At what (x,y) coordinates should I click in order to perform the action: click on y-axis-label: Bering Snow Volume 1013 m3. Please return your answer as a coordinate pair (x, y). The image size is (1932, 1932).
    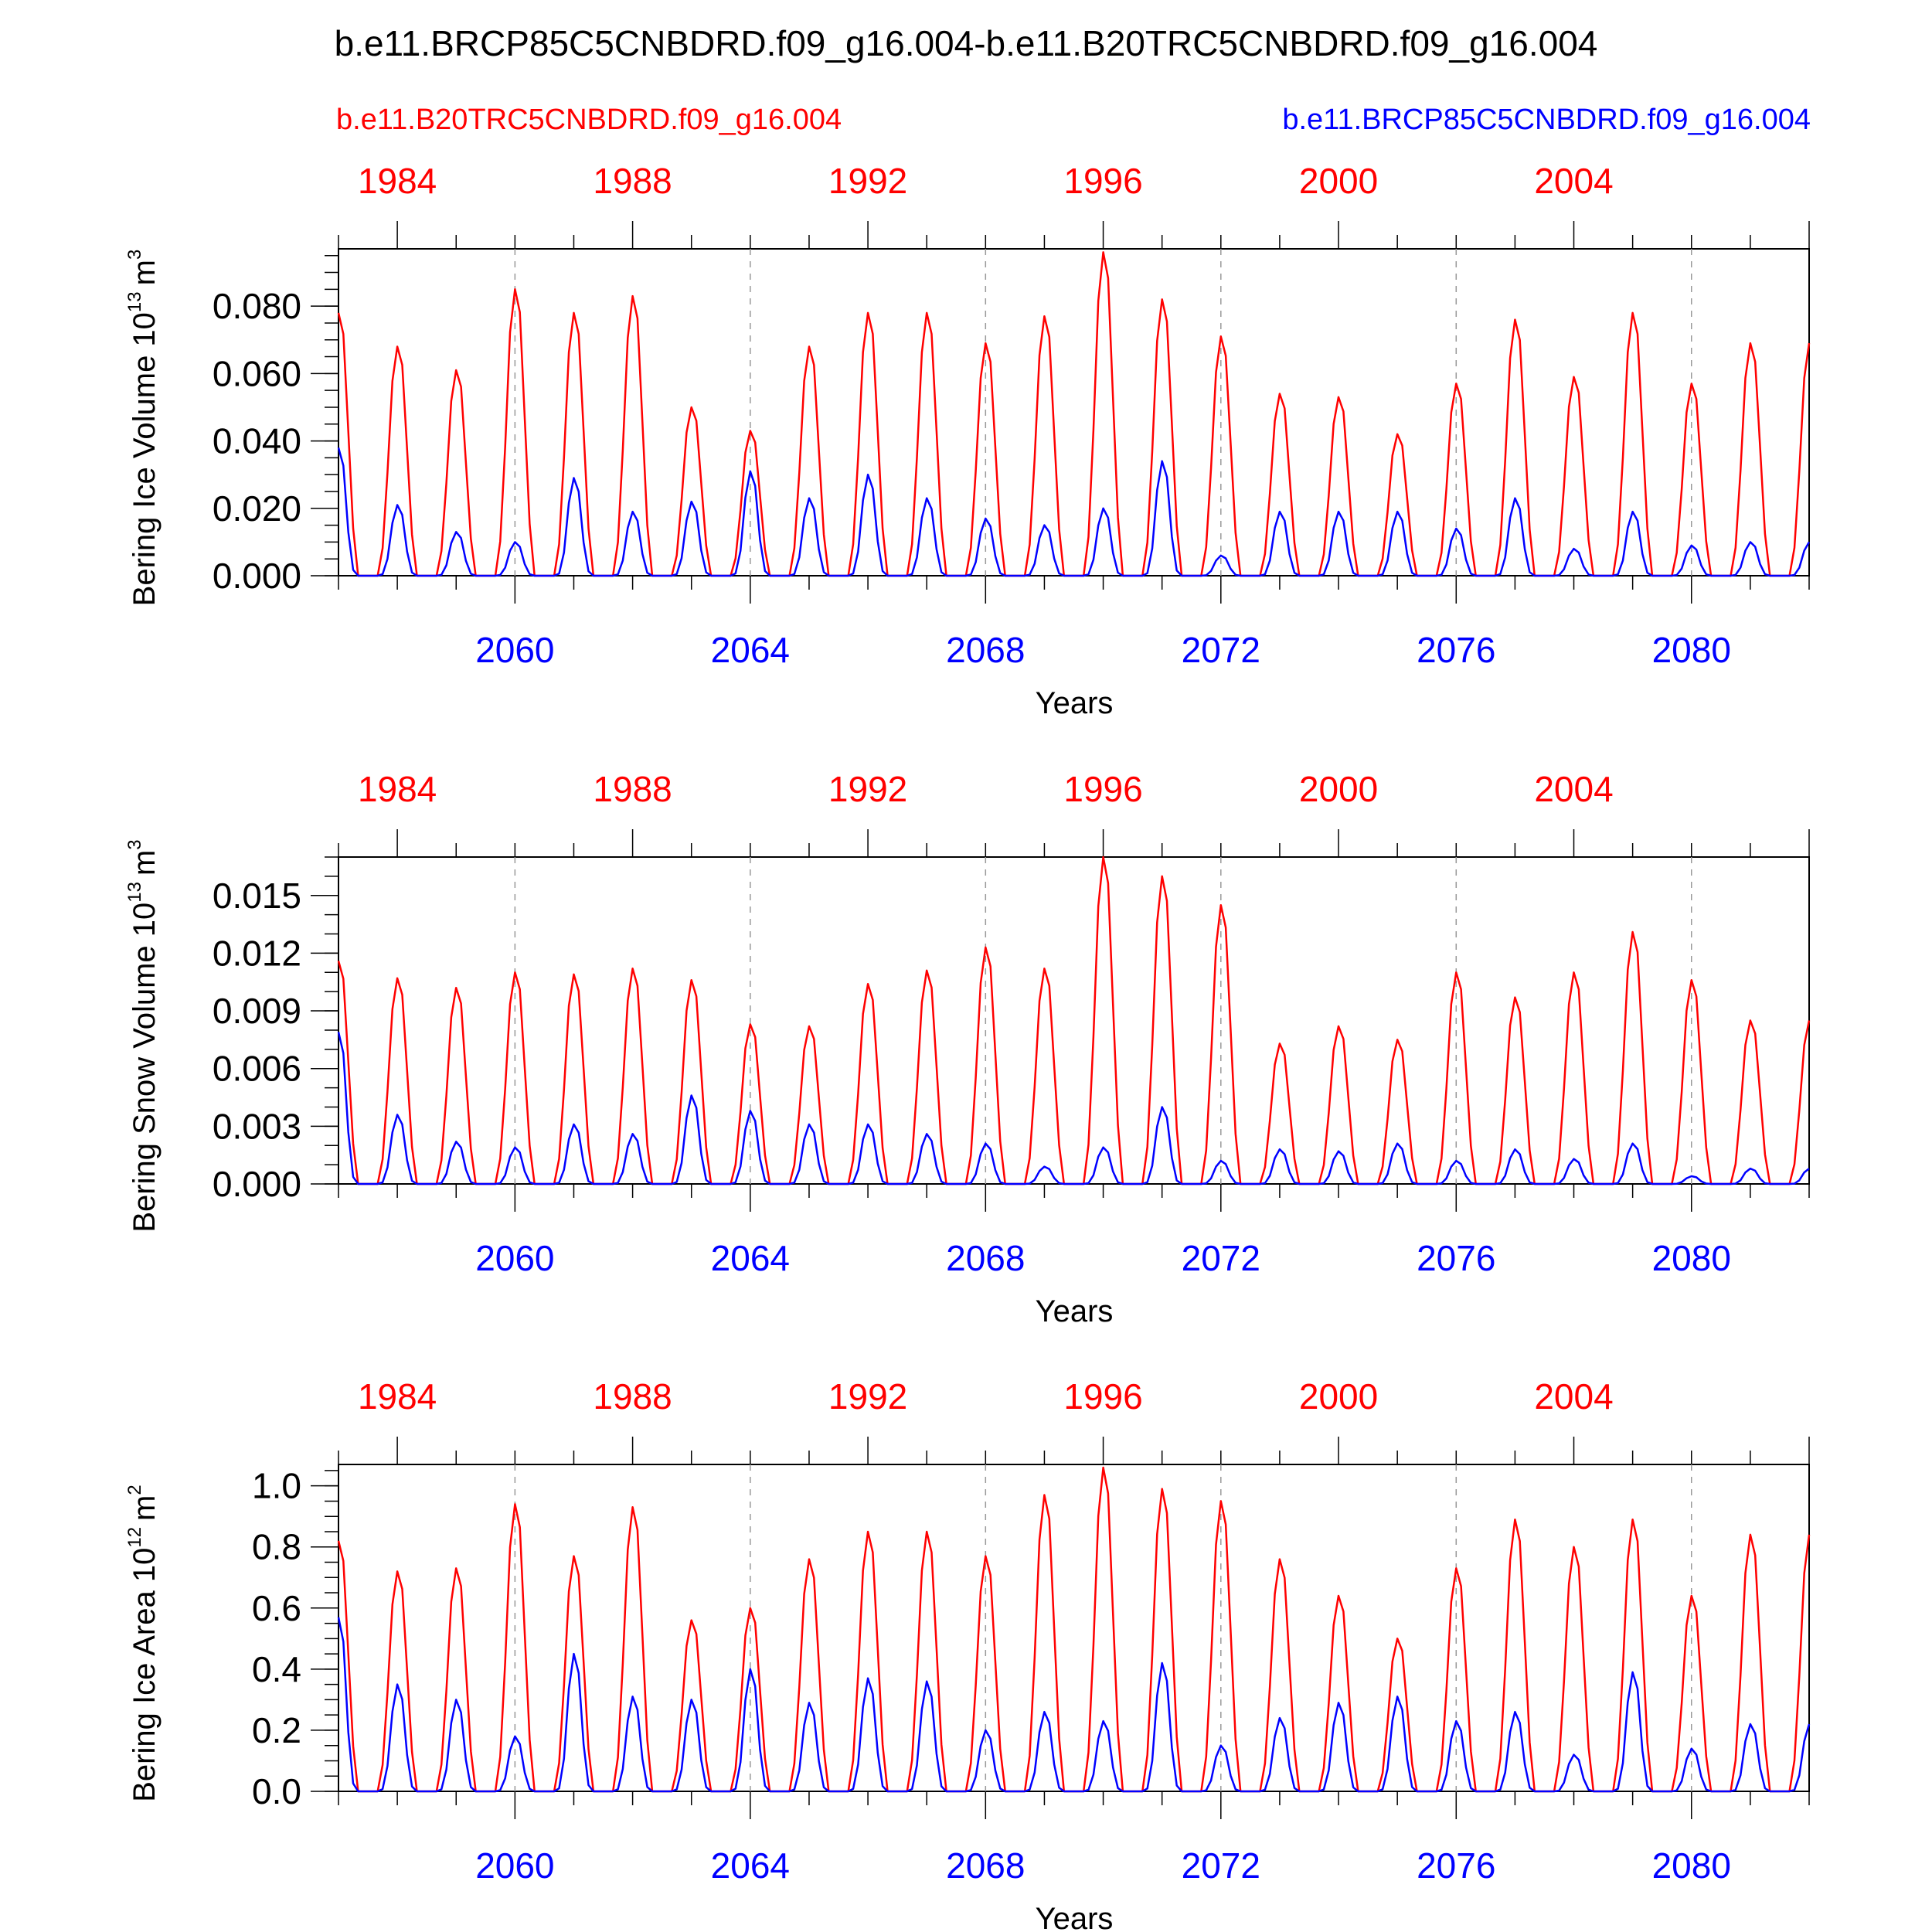
    Looking at the image, I should click on (143, 1035).